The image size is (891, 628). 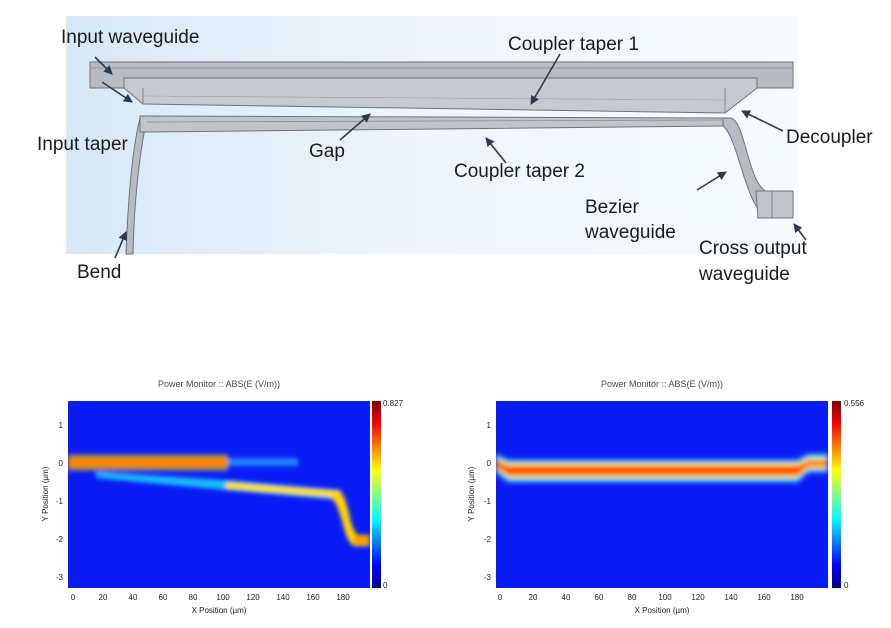 What do you see at coordinates (434, 98) in the screenshot?
I see `coupler-taper-1-mid` at bounding box center [434, 98].